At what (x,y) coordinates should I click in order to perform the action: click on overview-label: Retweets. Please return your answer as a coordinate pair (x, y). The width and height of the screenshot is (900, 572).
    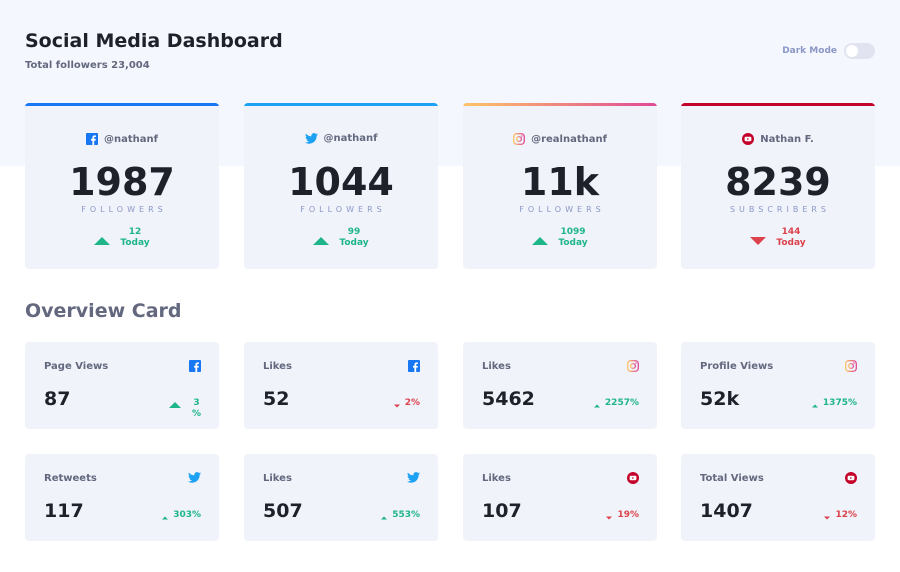
    Looking at the image, I should click on (70, 478).